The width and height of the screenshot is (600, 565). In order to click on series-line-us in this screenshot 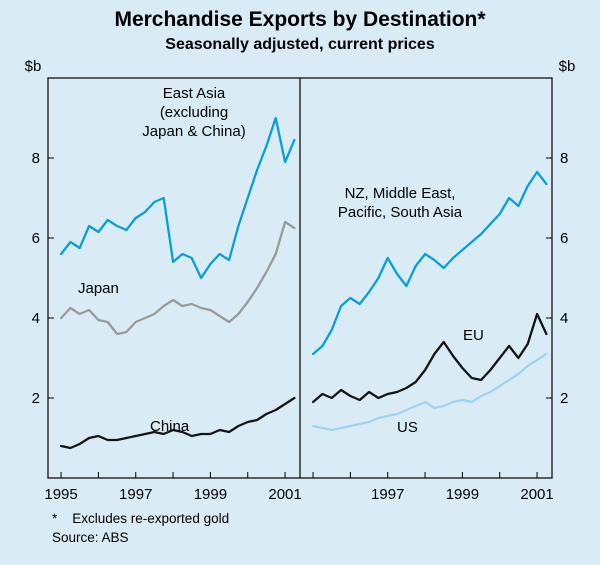, I will do `click(429, 392)`.